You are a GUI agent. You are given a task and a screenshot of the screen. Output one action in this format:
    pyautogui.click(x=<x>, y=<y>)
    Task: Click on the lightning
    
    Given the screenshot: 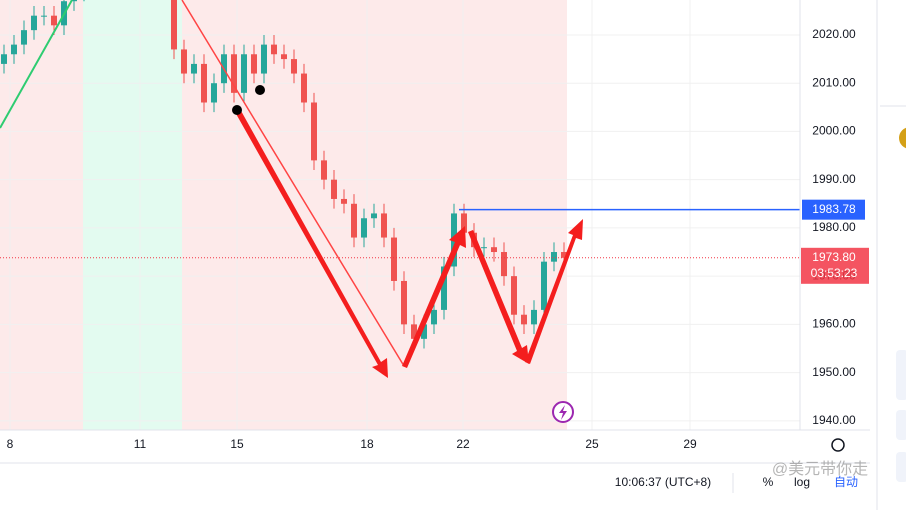 What is the action you would take?
    pyautogui.click(x=563, y=412)
    